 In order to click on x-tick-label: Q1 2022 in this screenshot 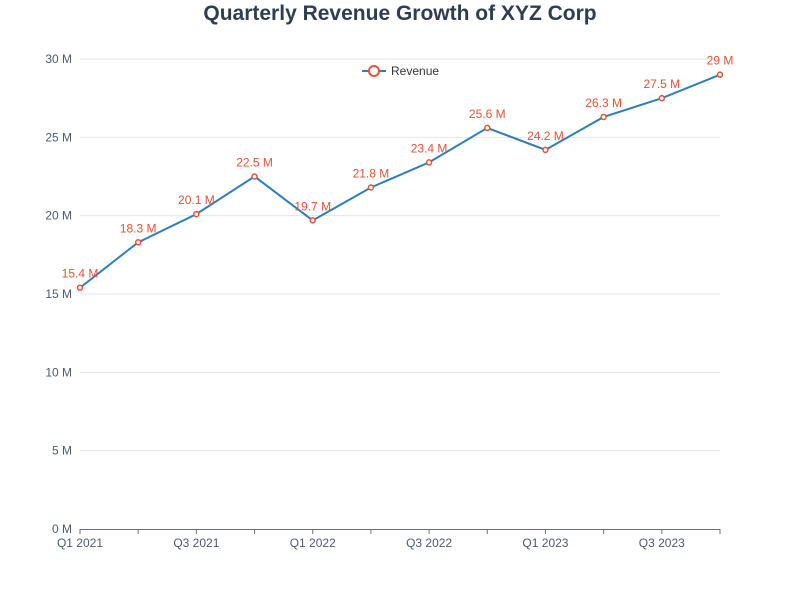, I will do `click(313, 543)`.